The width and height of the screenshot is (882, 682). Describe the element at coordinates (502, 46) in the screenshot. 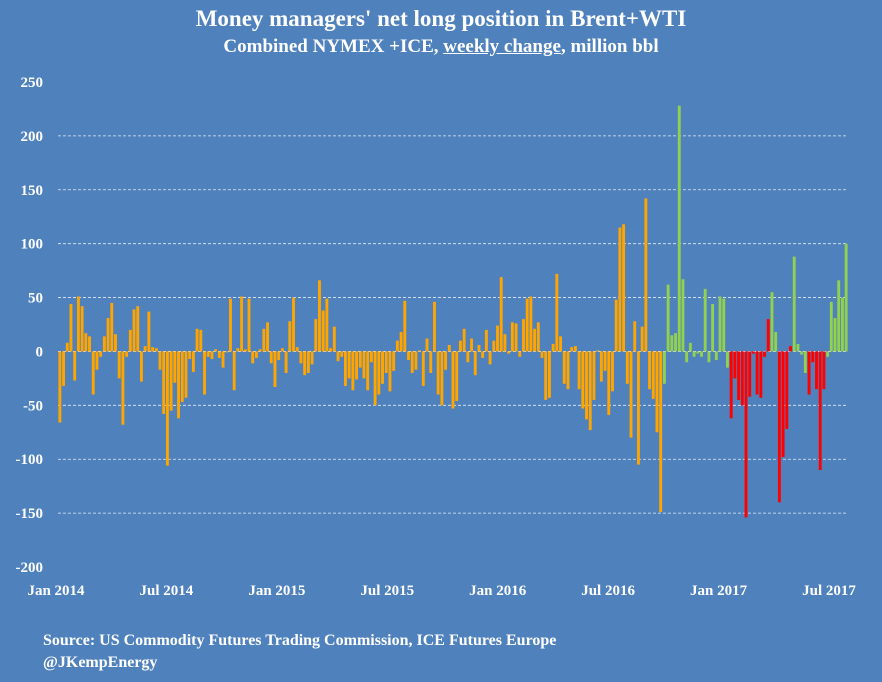

I see `subtitle-underlined: weekly change` at that location.